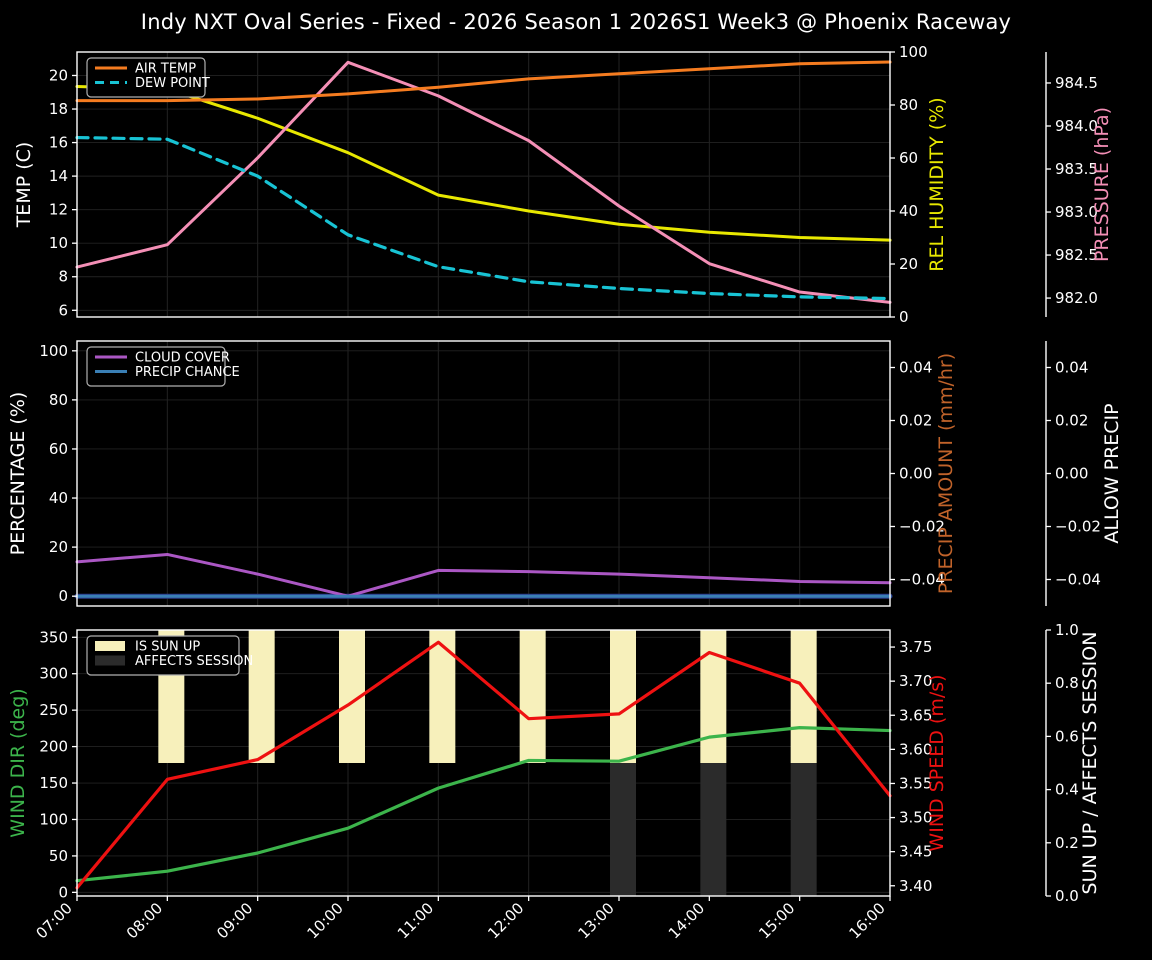  I want to click on svg-text: 0.4, so click(1067, 790).